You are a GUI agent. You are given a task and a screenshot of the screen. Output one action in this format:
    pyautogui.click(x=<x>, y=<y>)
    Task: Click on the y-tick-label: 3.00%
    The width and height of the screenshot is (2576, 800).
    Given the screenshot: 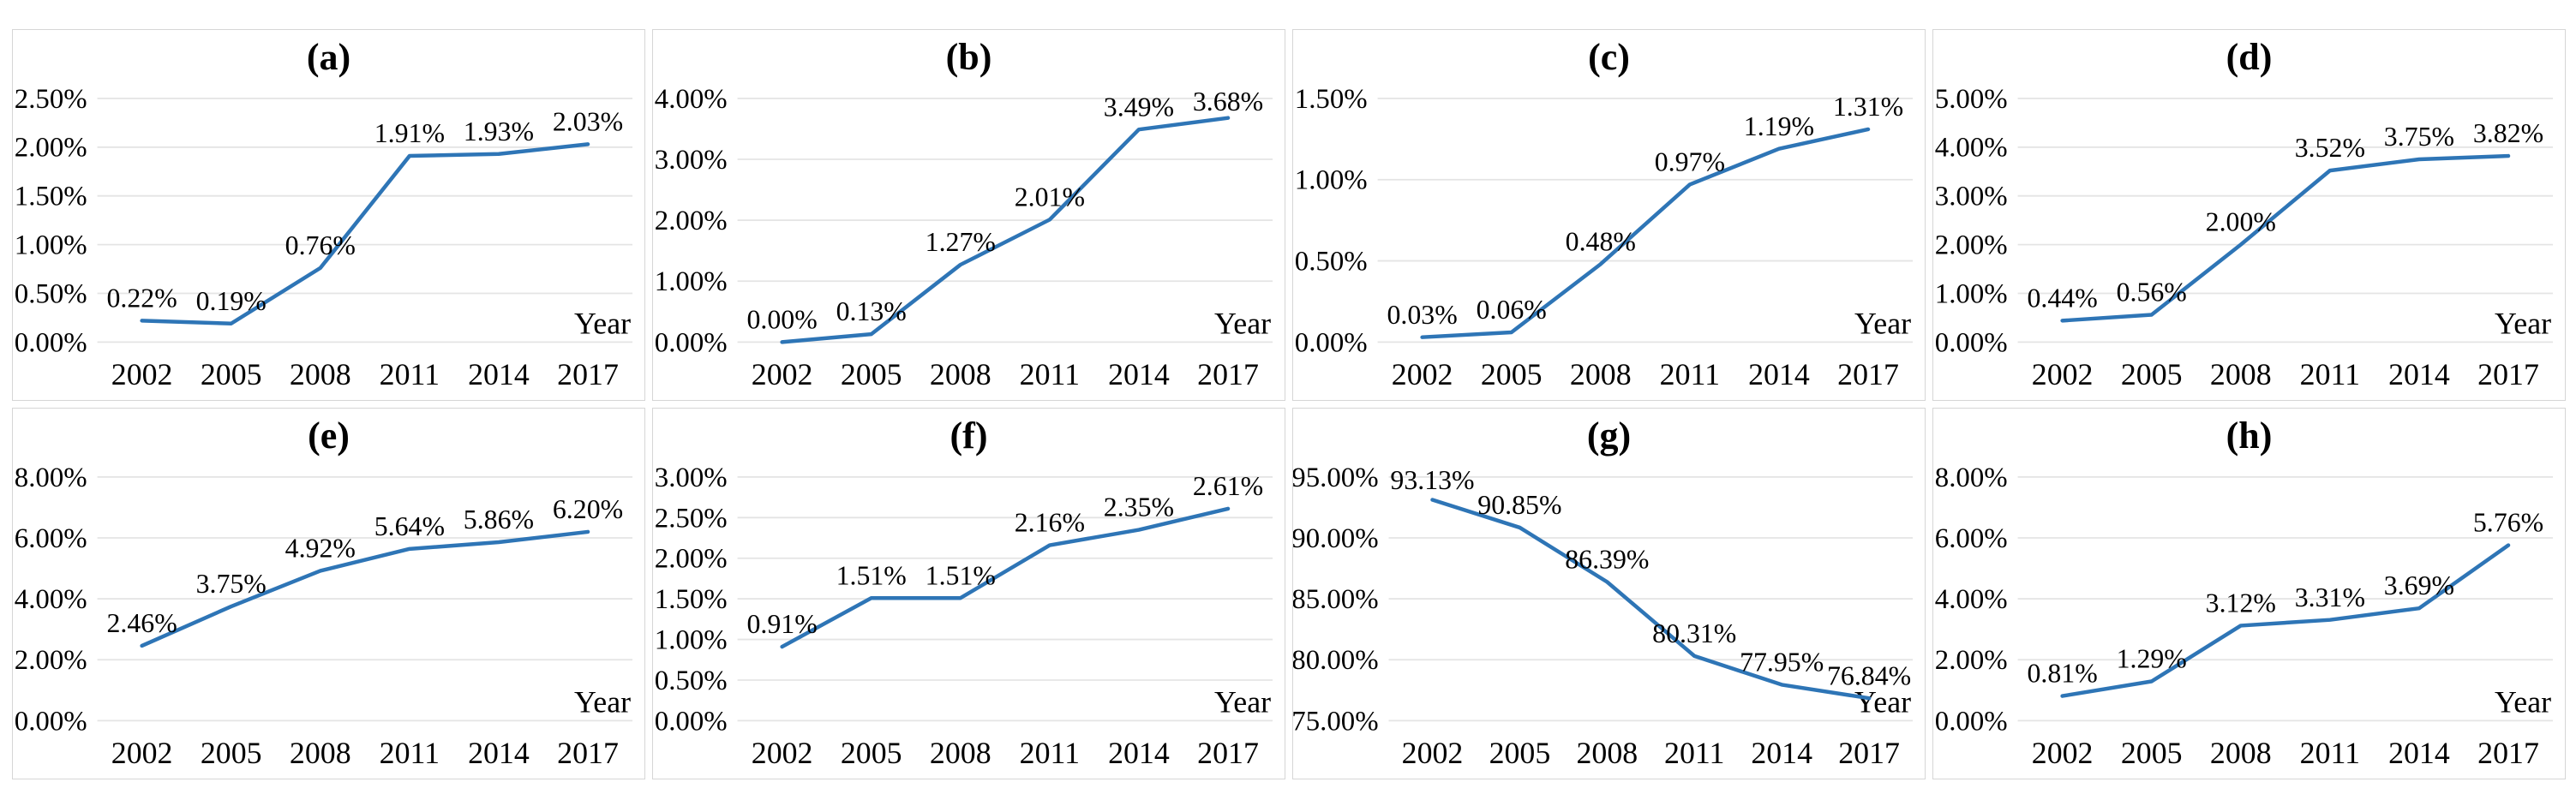 What is the action you would take?
    pyautogui.click(x=691, y=160)
    